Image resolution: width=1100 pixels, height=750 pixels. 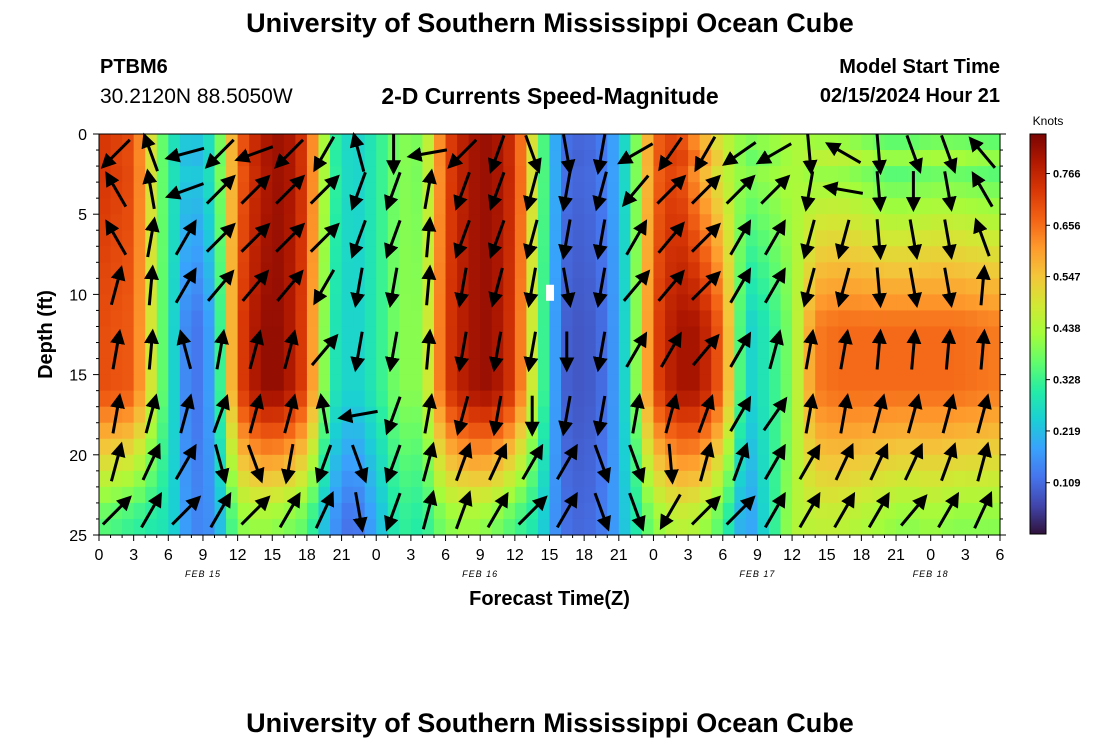 I want to click on white-marker, so click(x=550, y=292).